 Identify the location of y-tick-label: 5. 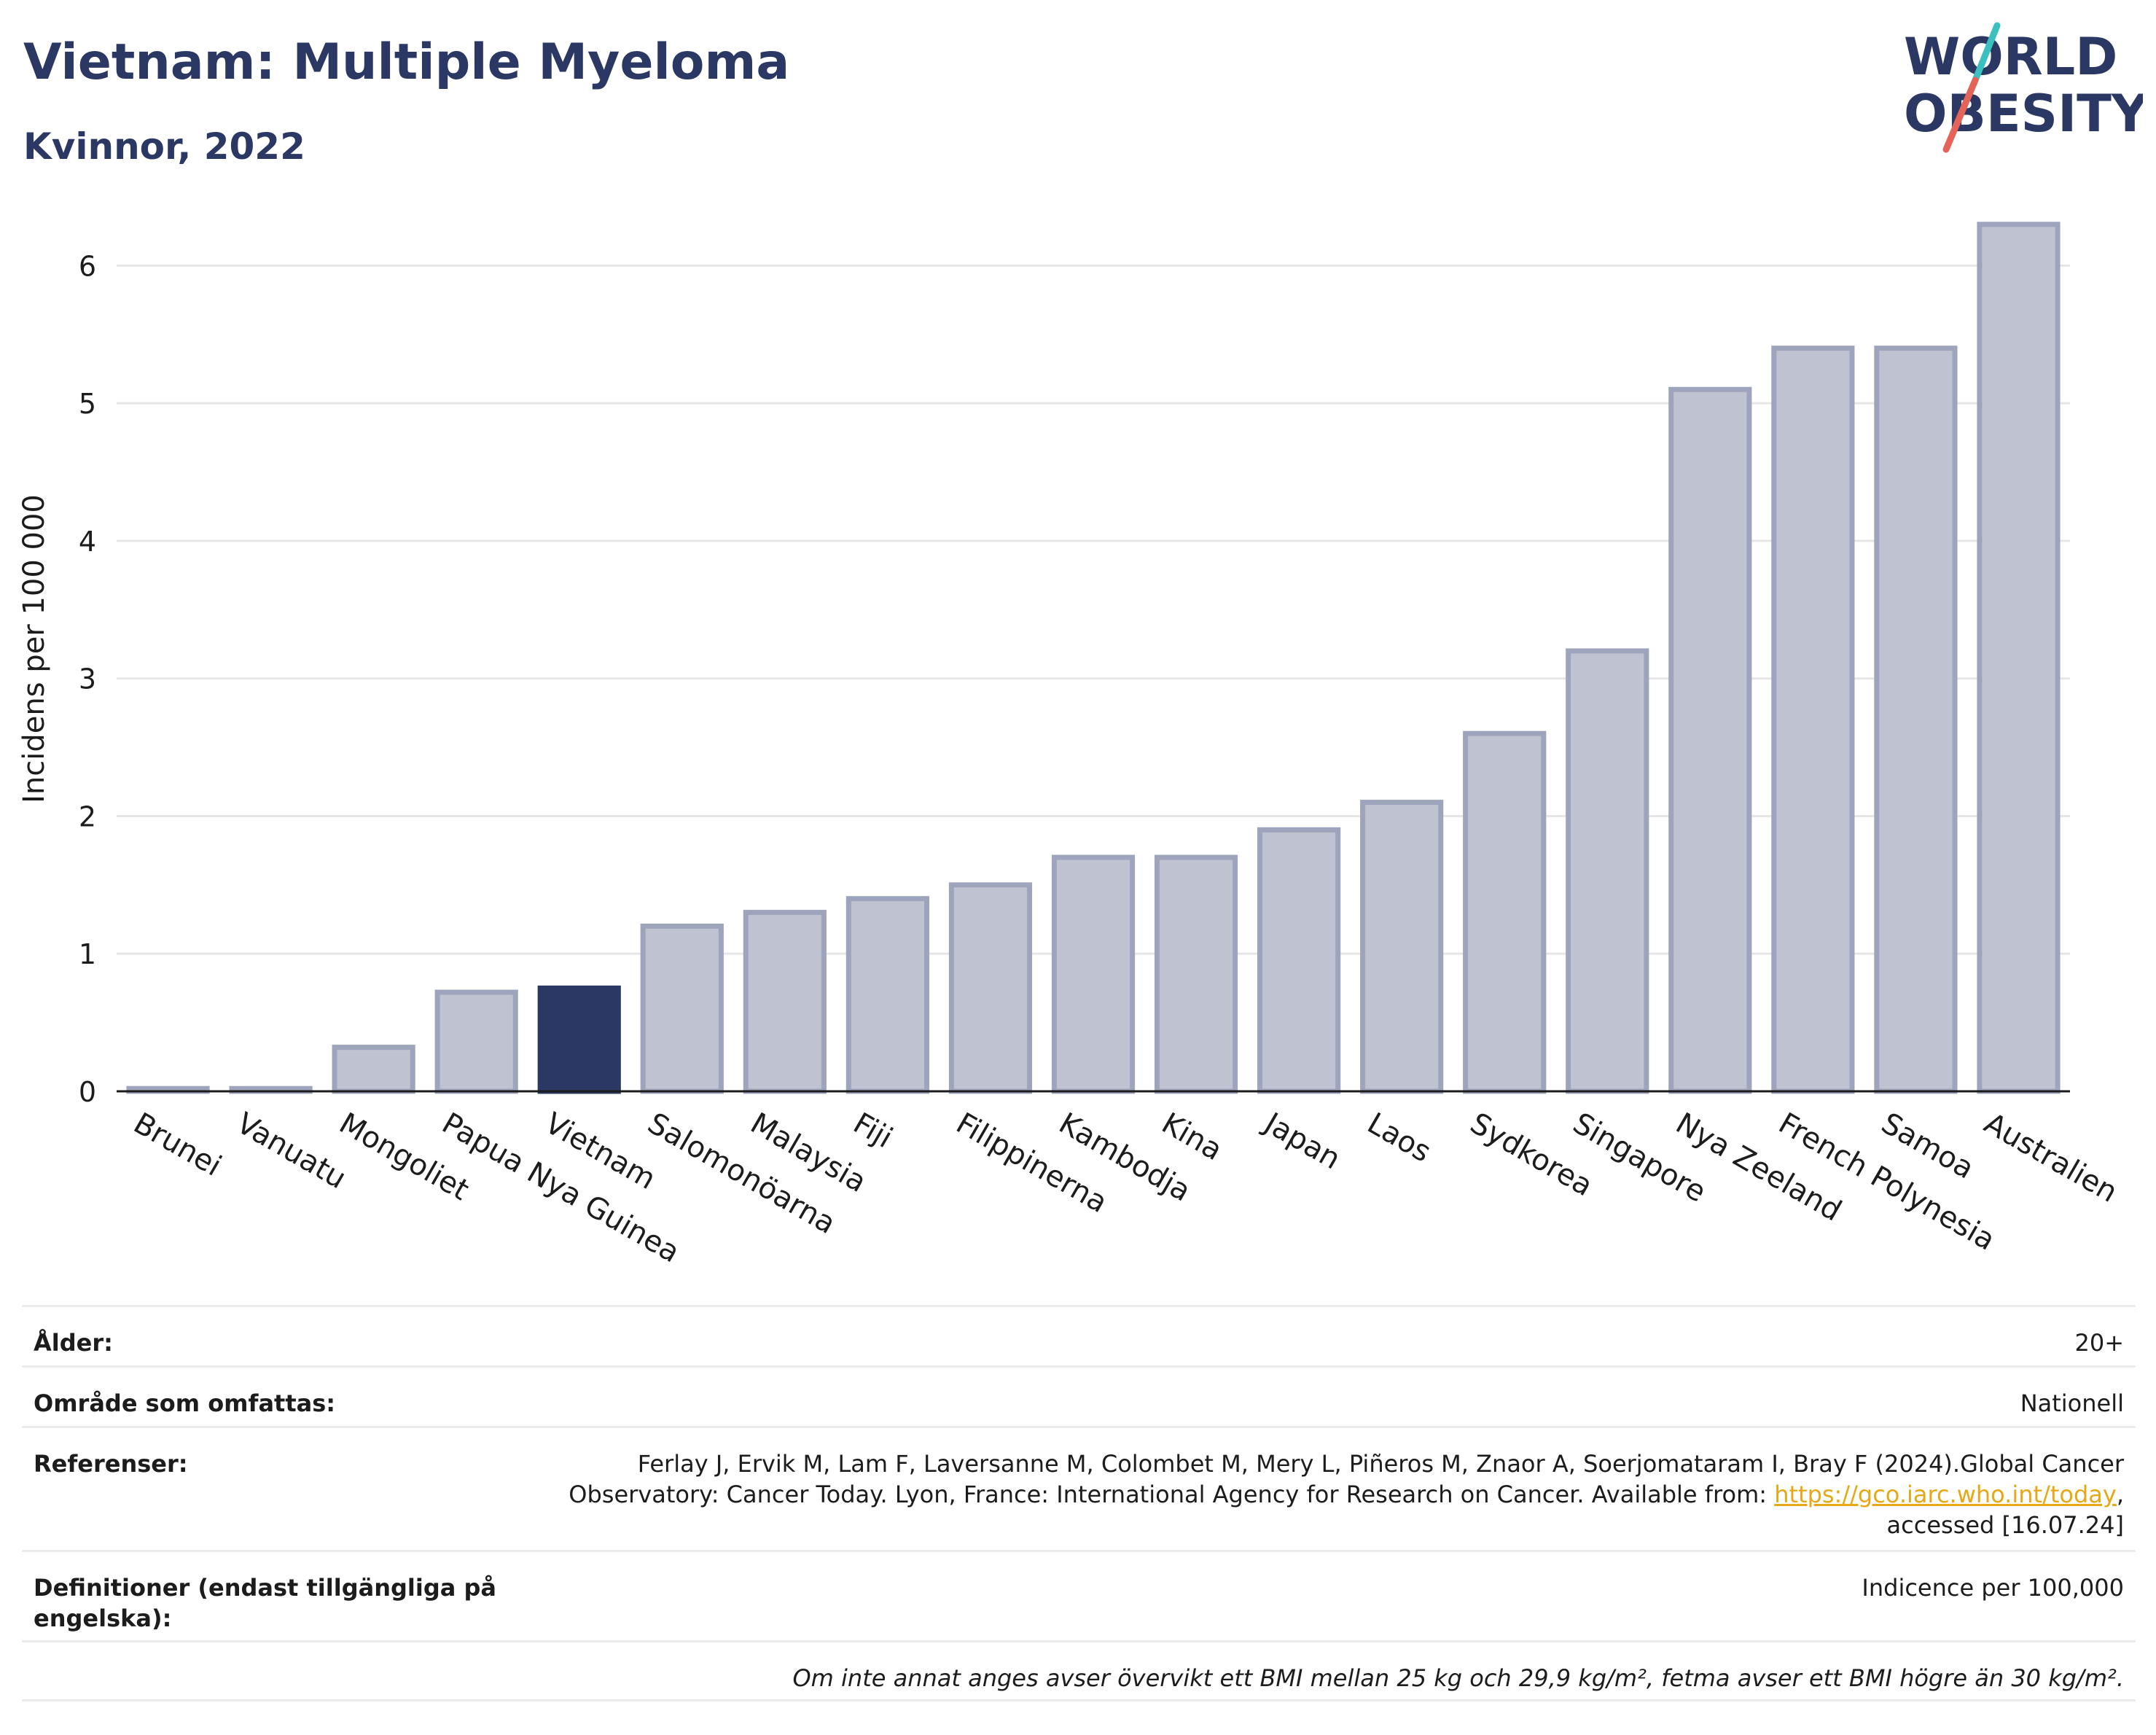
(87, 404).